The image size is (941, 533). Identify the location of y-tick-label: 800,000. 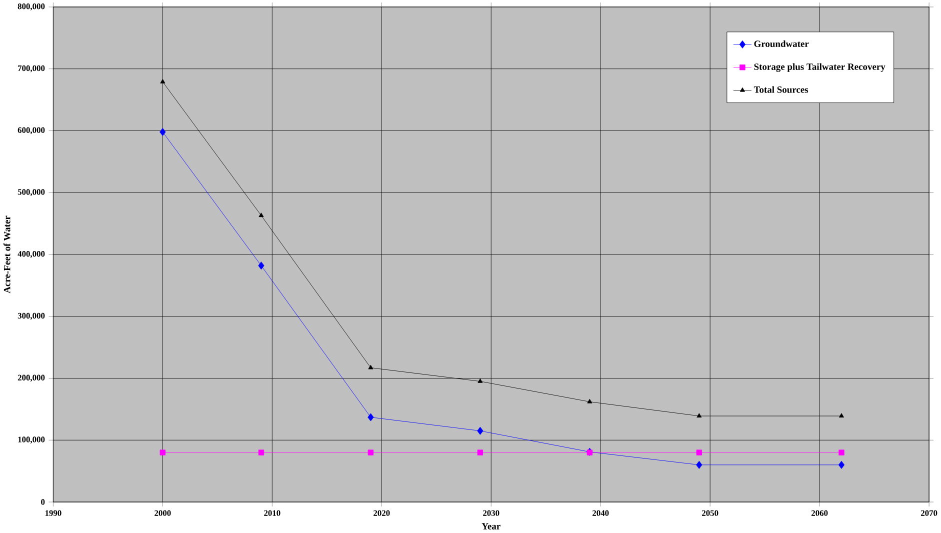
(31, 7).